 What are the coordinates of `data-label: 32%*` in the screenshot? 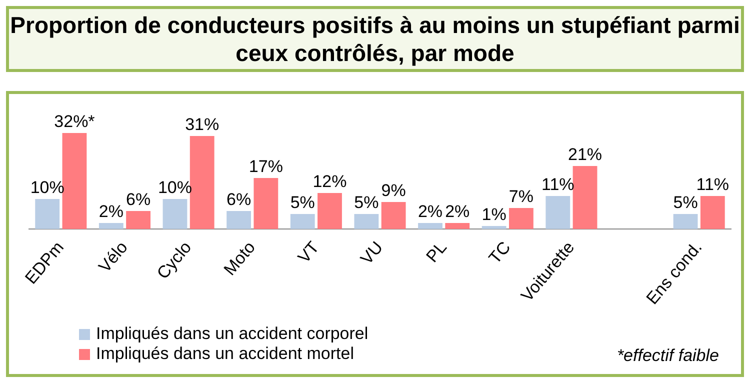 It's located at (75, 122).